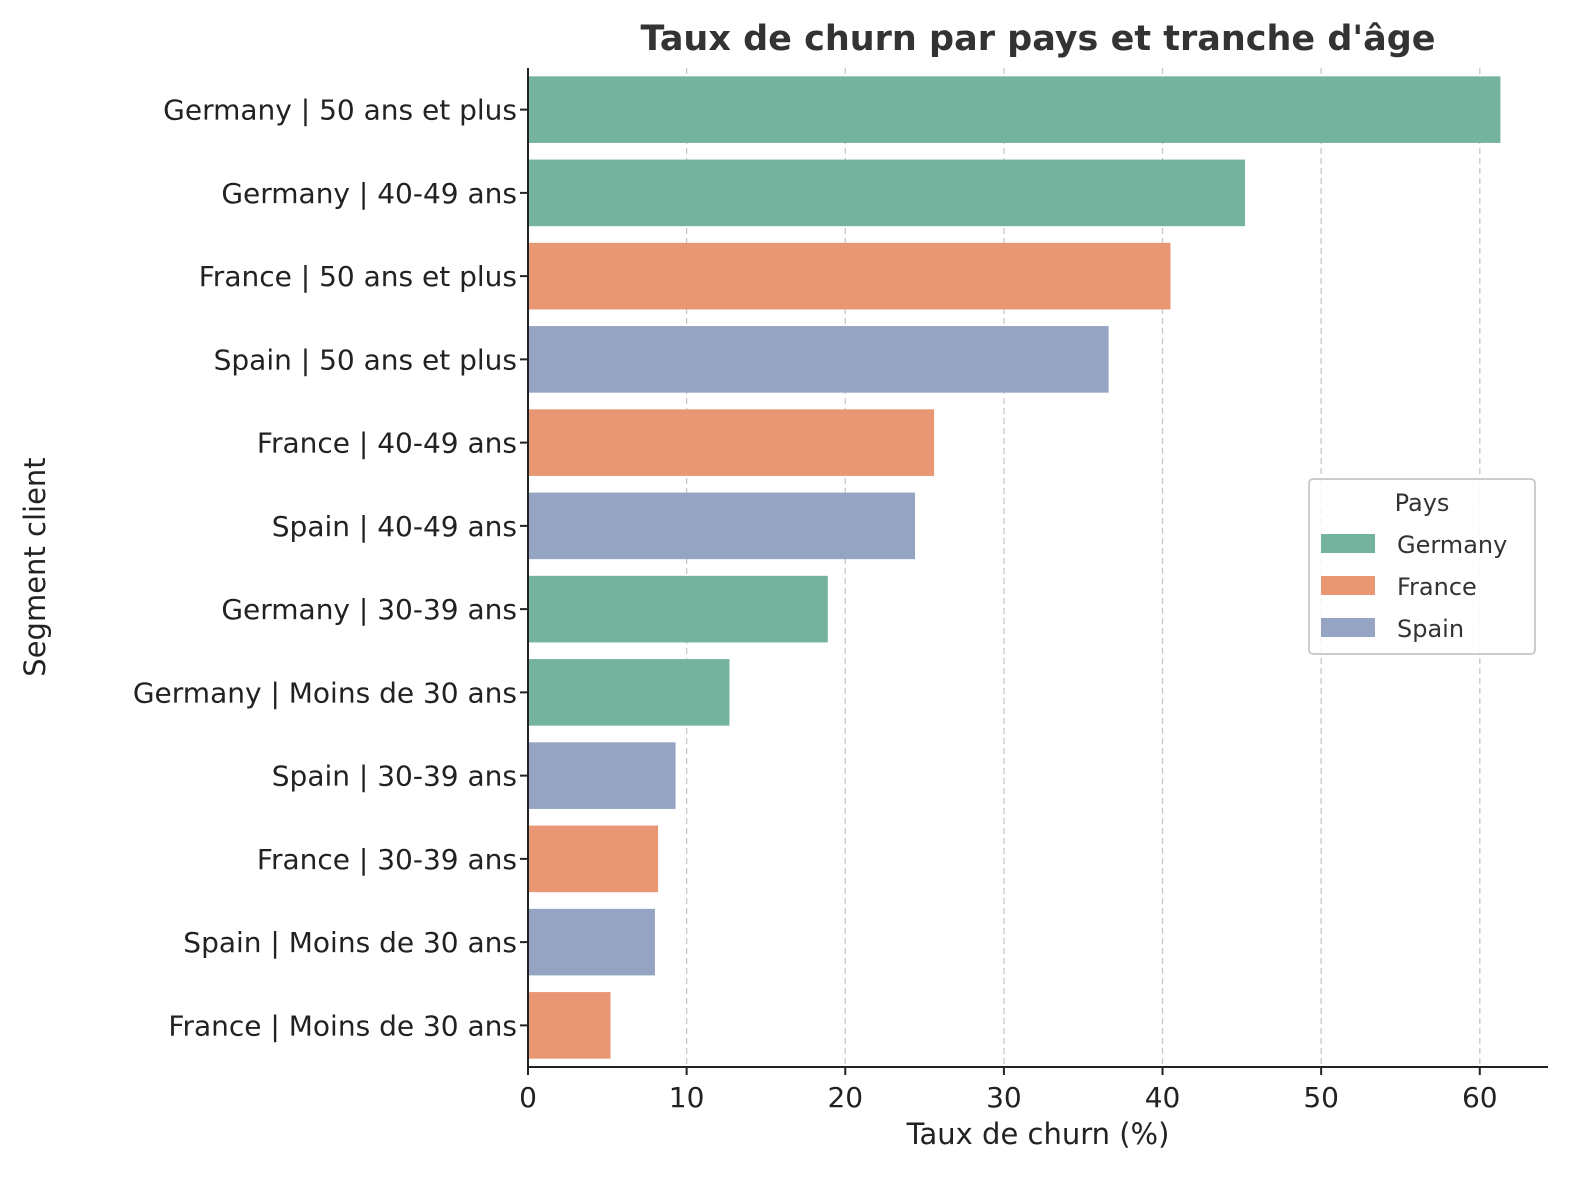  What do you see at coordinates (350, 942) in the screenshot?
I see `y-tick-label: Spain | Moins de 30 ans` at bounding box center [350, 942].